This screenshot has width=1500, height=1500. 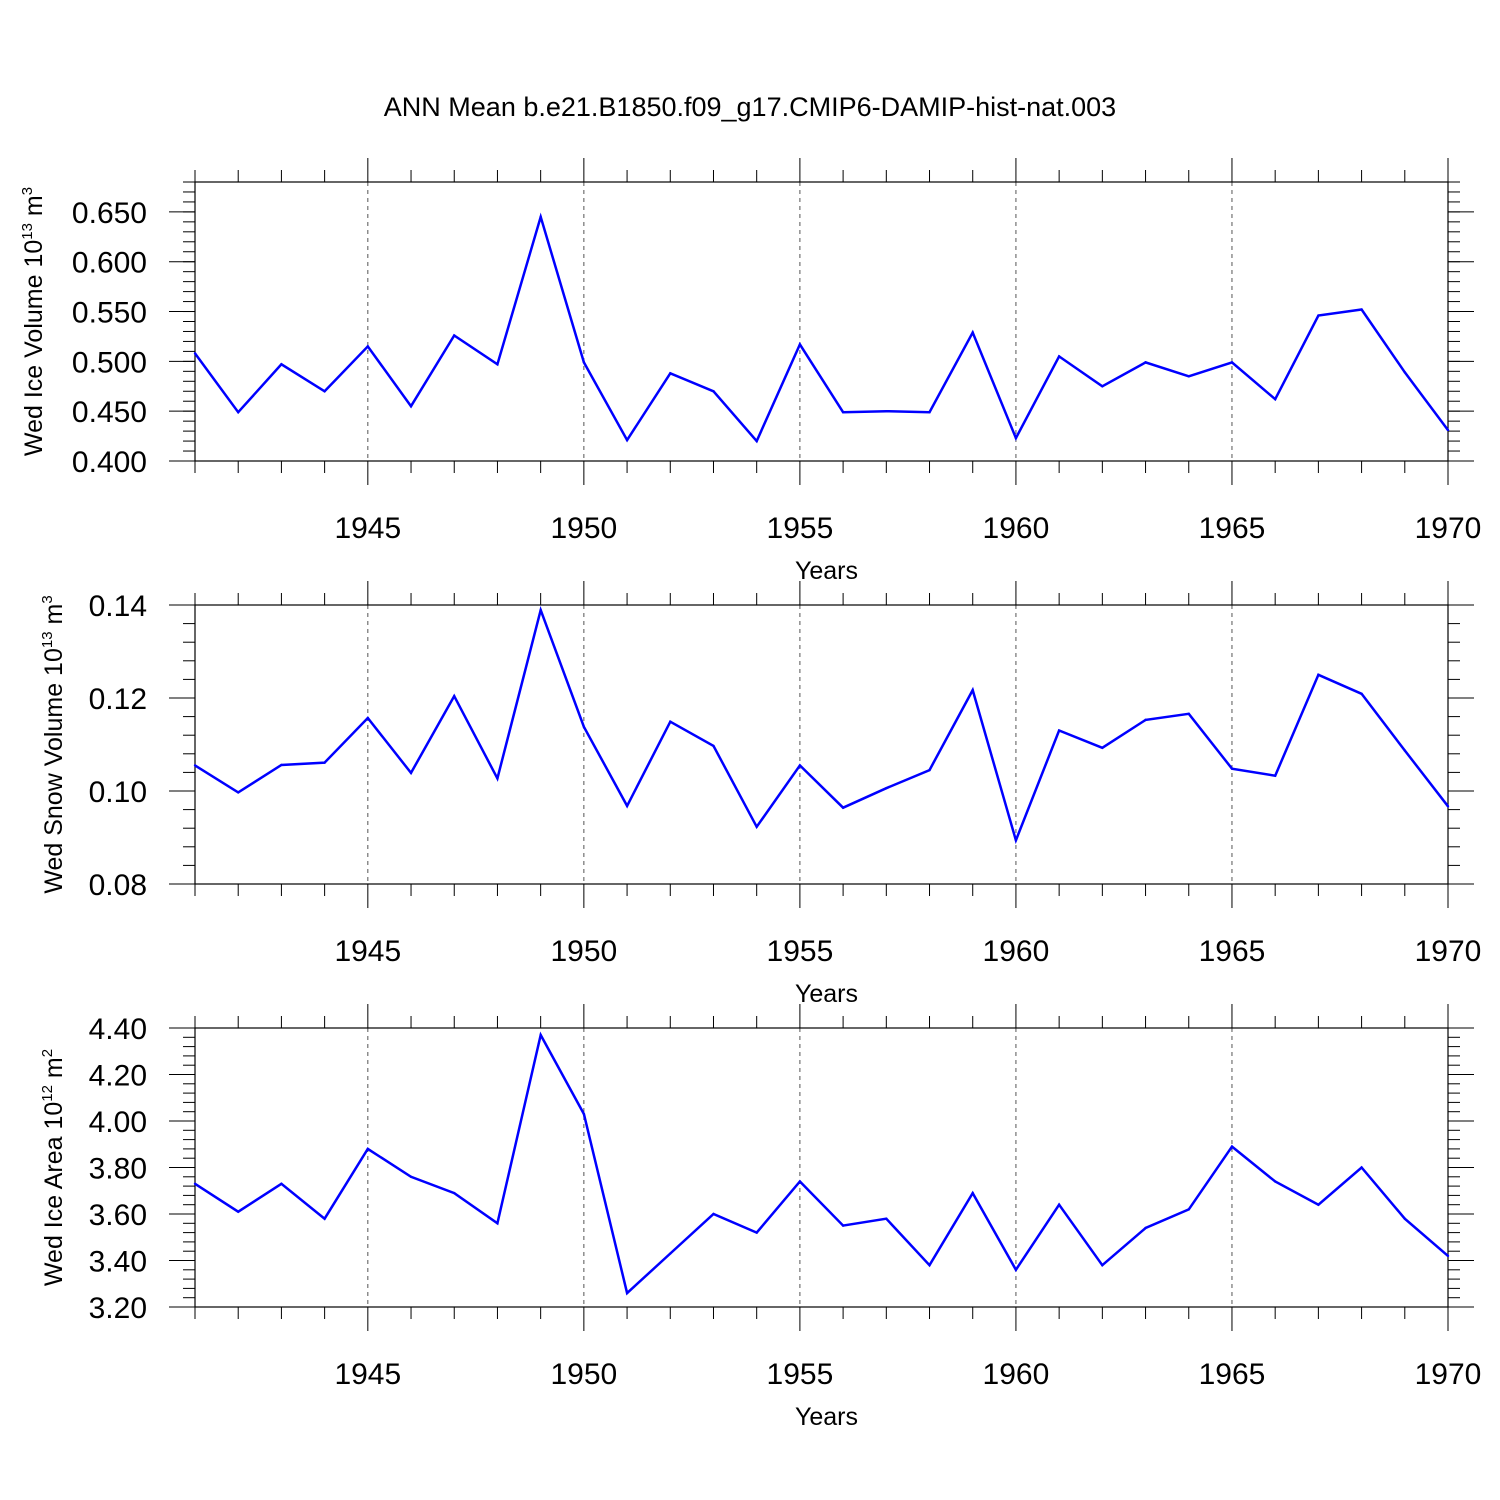 What do you see at coordinates (843, 1225) in the screenshot?
I see `chart2-data-point-1956` at bounding box center [843, 1225].